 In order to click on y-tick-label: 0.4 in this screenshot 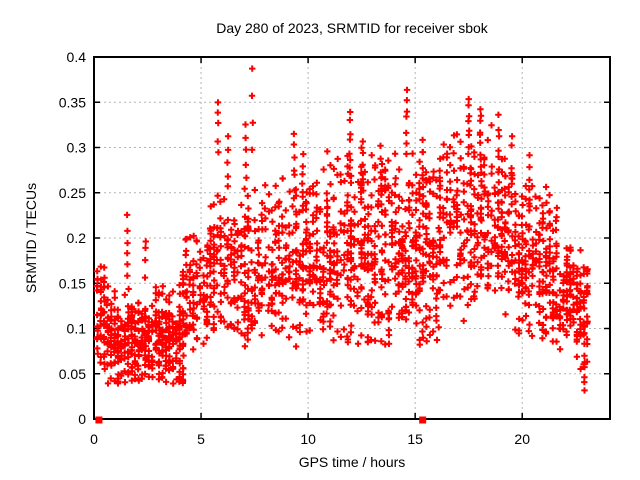, I will do `click(77, 57)`.